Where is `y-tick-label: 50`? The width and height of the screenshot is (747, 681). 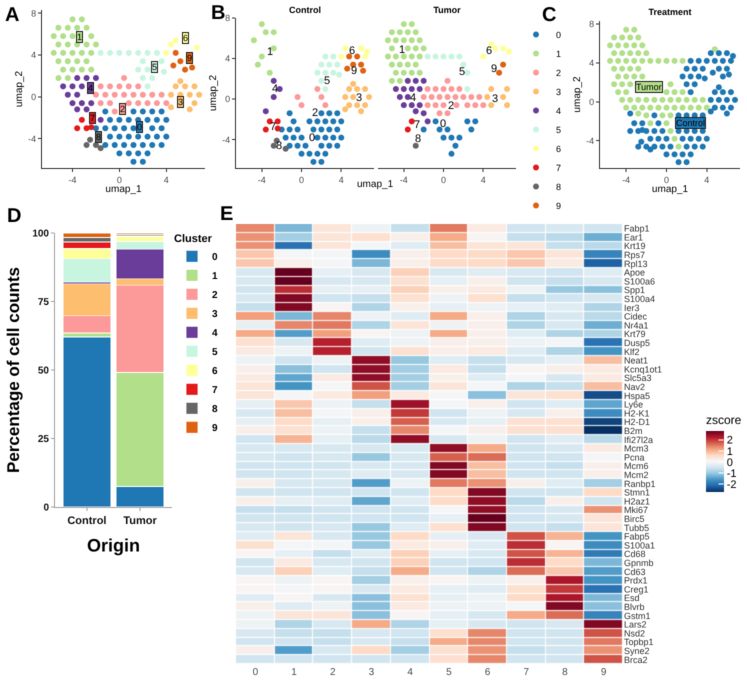
y-tick-label: 50 is located at coordinates (44, 371).